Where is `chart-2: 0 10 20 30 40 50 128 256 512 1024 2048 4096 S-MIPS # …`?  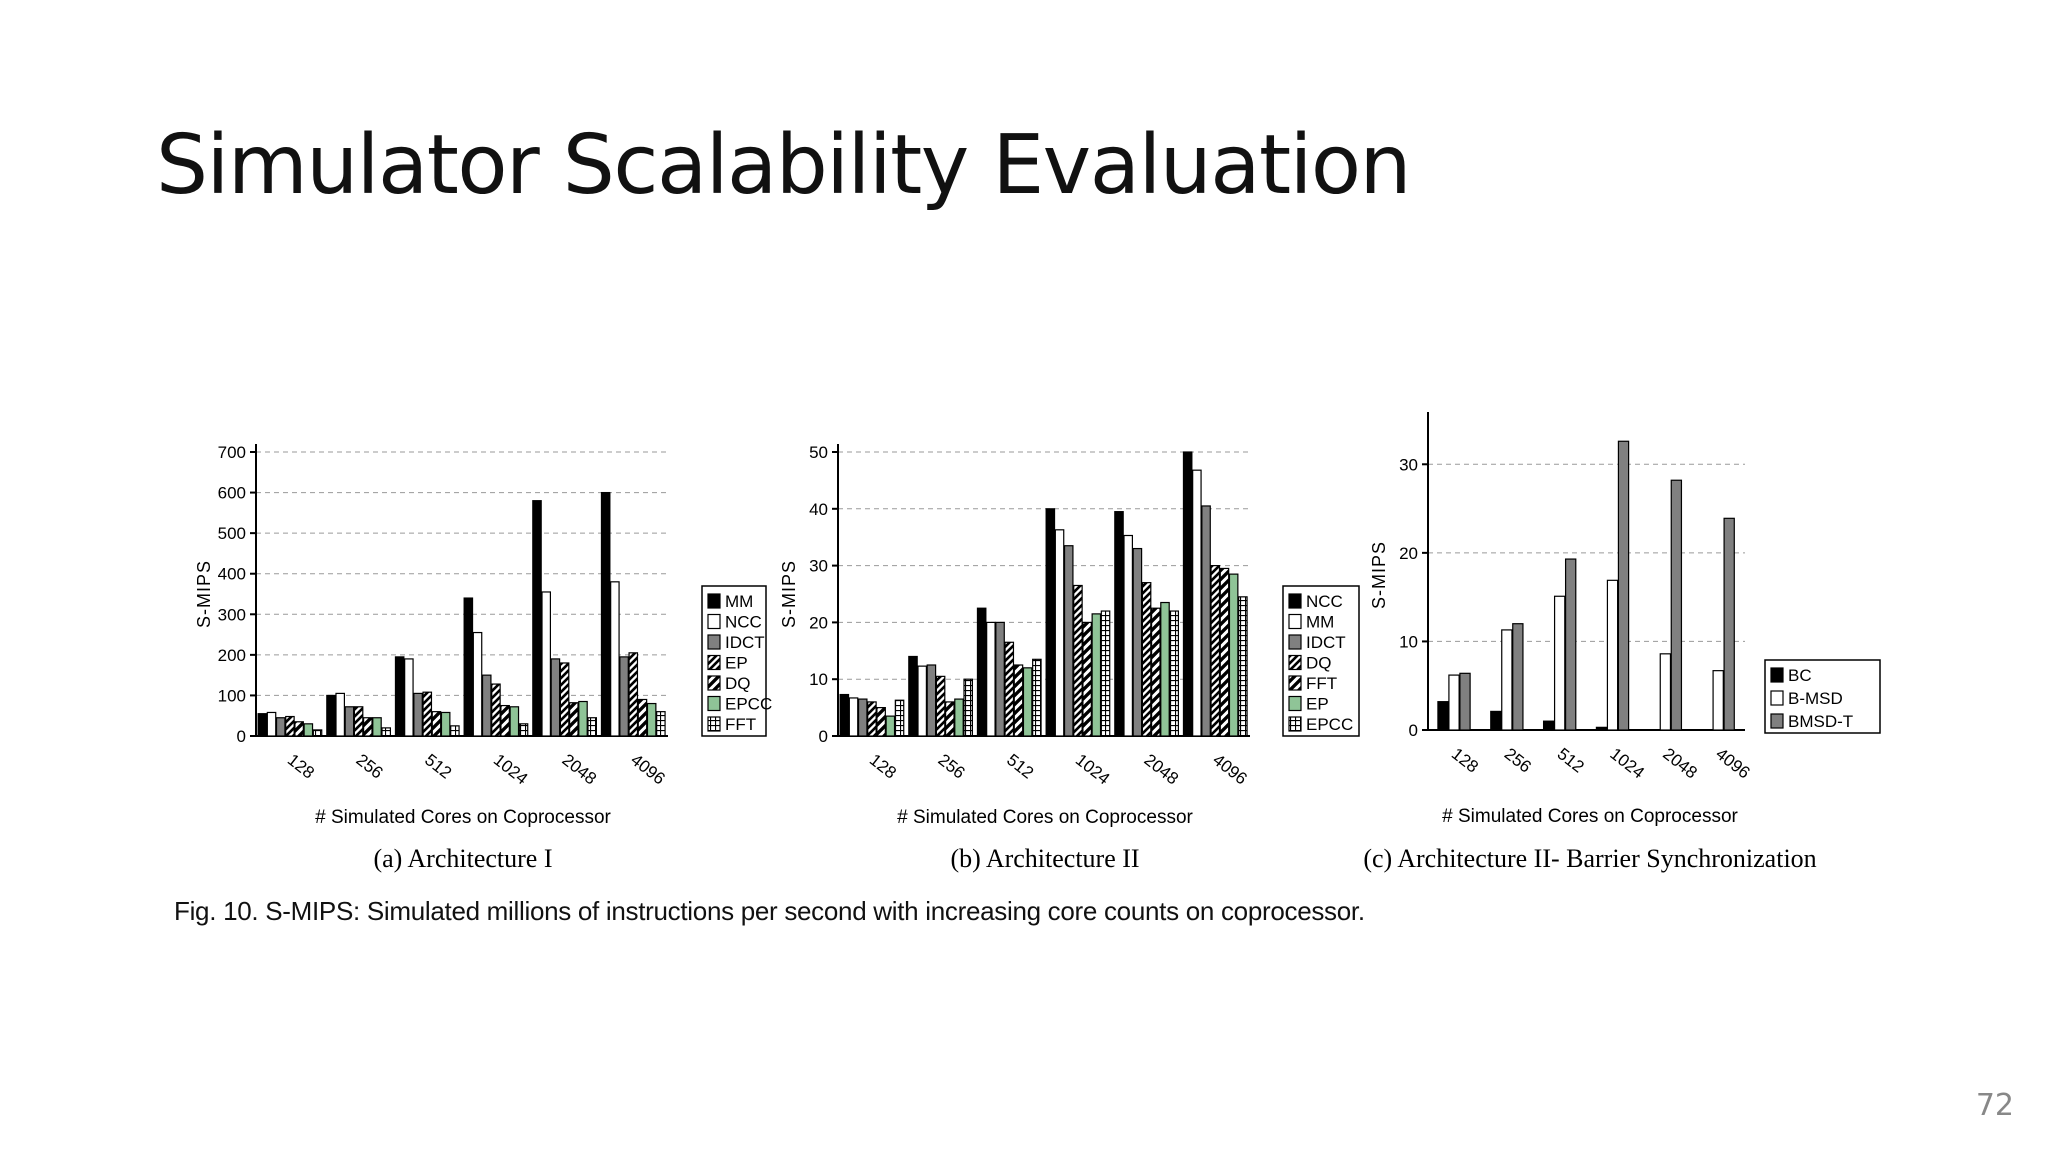 chart-2: 0 10 20 30 40 50 128 256 512 1024 2048 4096 S-MIPS # … is located at coordinates (1069, 658).